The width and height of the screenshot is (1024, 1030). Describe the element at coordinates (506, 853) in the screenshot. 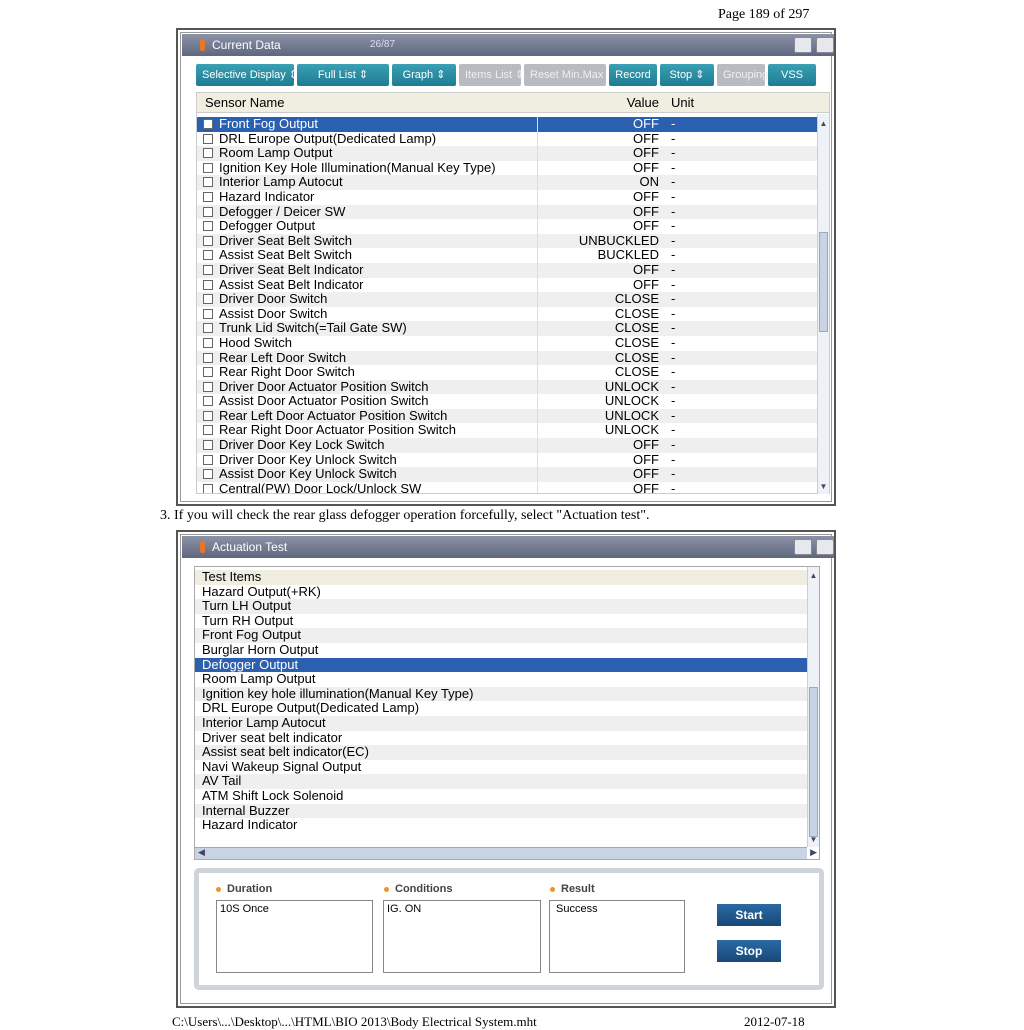

I see `horizontal-scrollbar: ◀ ▶` at that location.